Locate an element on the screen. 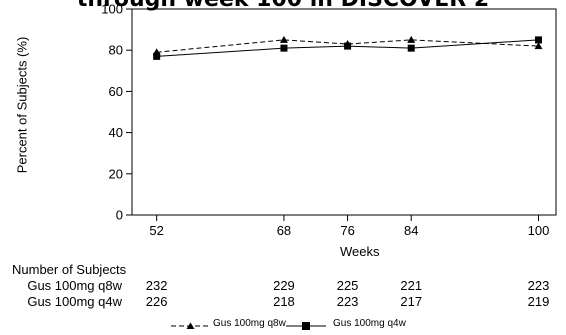 The image size is (566, 335). subjects-row-label-0: Gus 100mg q8w is located at coordinates (74, 285).